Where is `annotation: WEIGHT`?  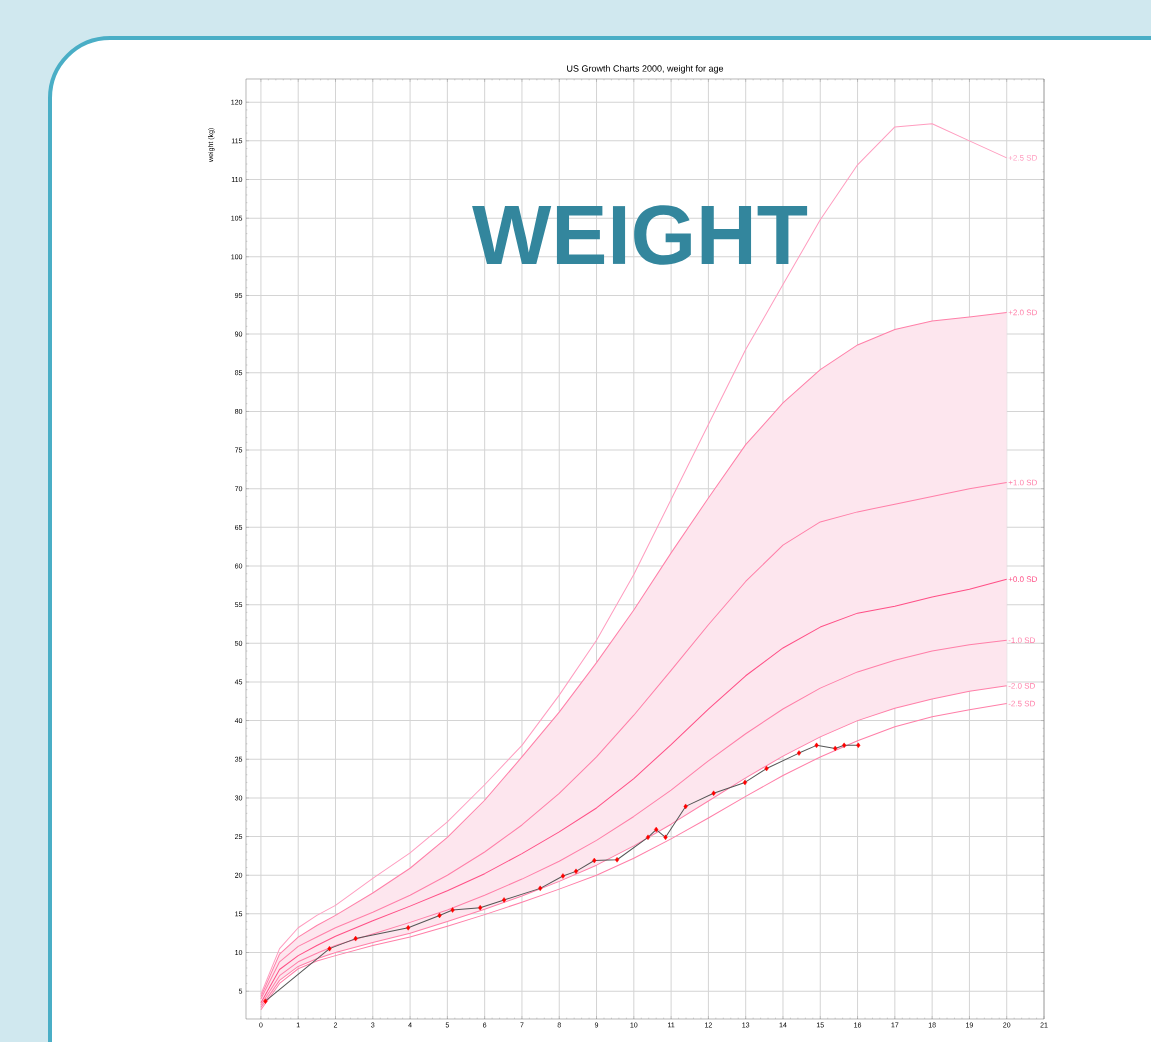
annotation: WEIGHT is located at coordinates (640, 235).